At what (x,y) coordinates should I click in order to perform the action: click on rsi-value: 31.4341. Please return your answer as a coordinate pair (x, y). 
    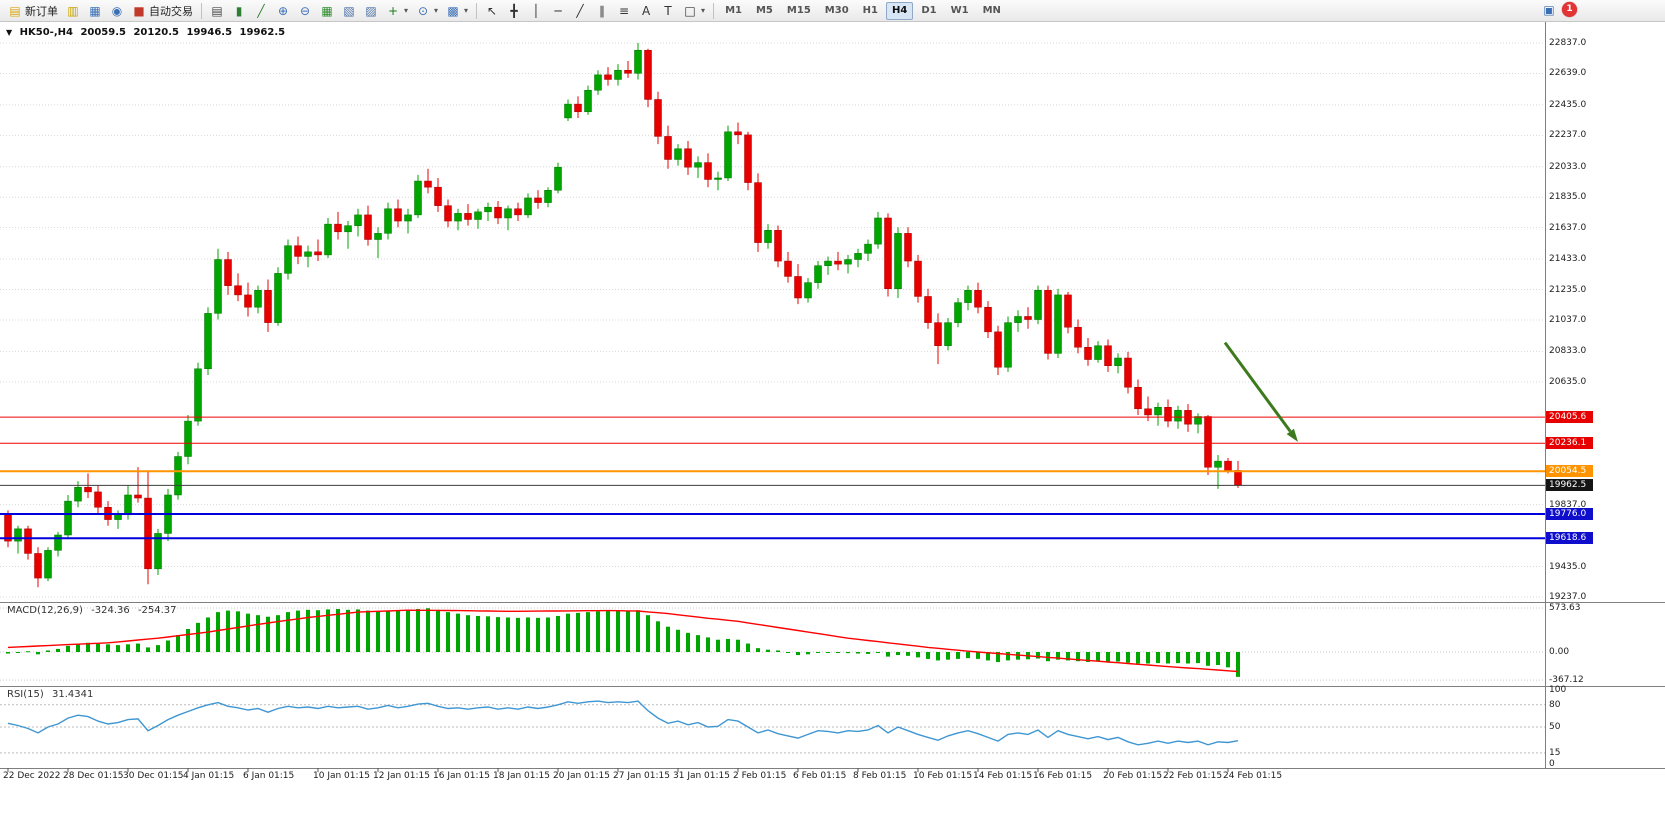
    Looking at the image, I should click on (72, 694).